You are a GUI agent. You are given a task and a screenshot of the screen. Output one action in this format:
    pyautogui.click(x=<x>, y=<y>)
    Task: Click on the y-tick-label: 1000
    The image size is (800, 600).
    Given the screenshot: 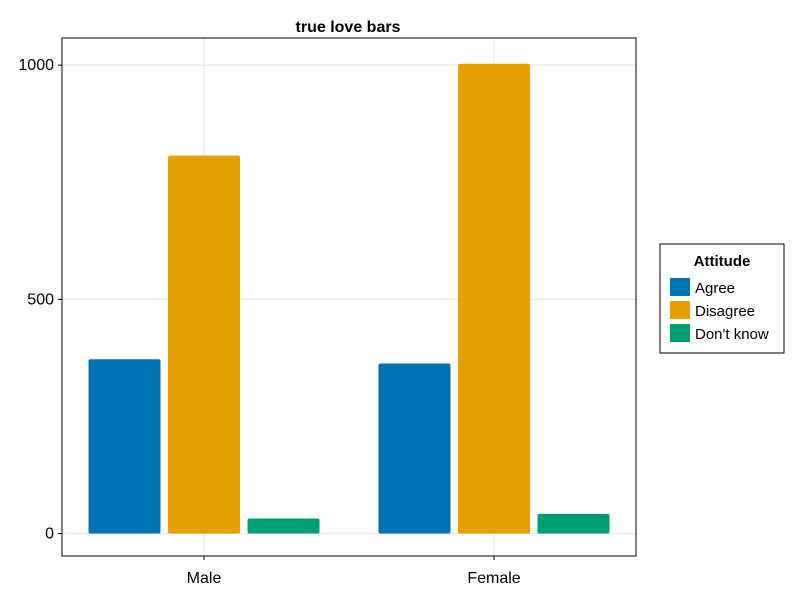 What is the action you would take?
    pyautogui.click(x=36, y=65)
    